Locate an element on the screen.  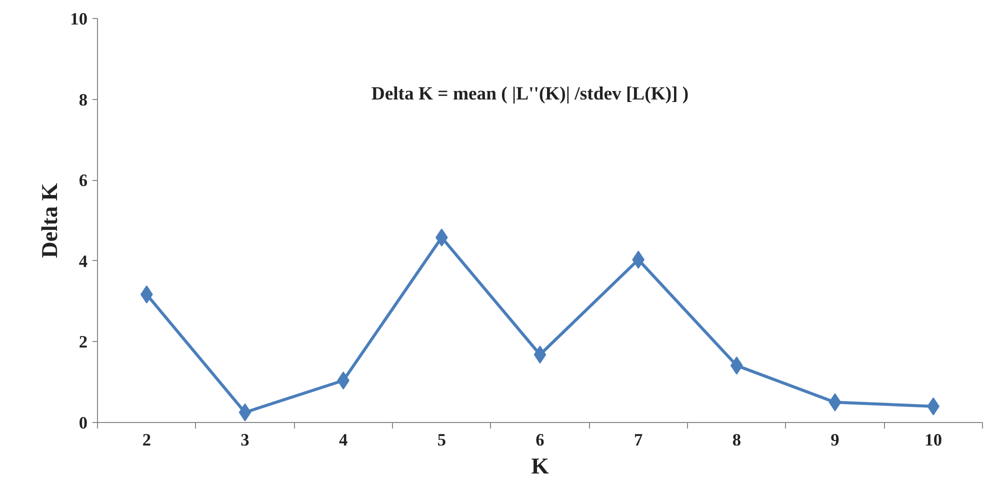
x-tick-label: 5 is located at coordinates (441, 440).